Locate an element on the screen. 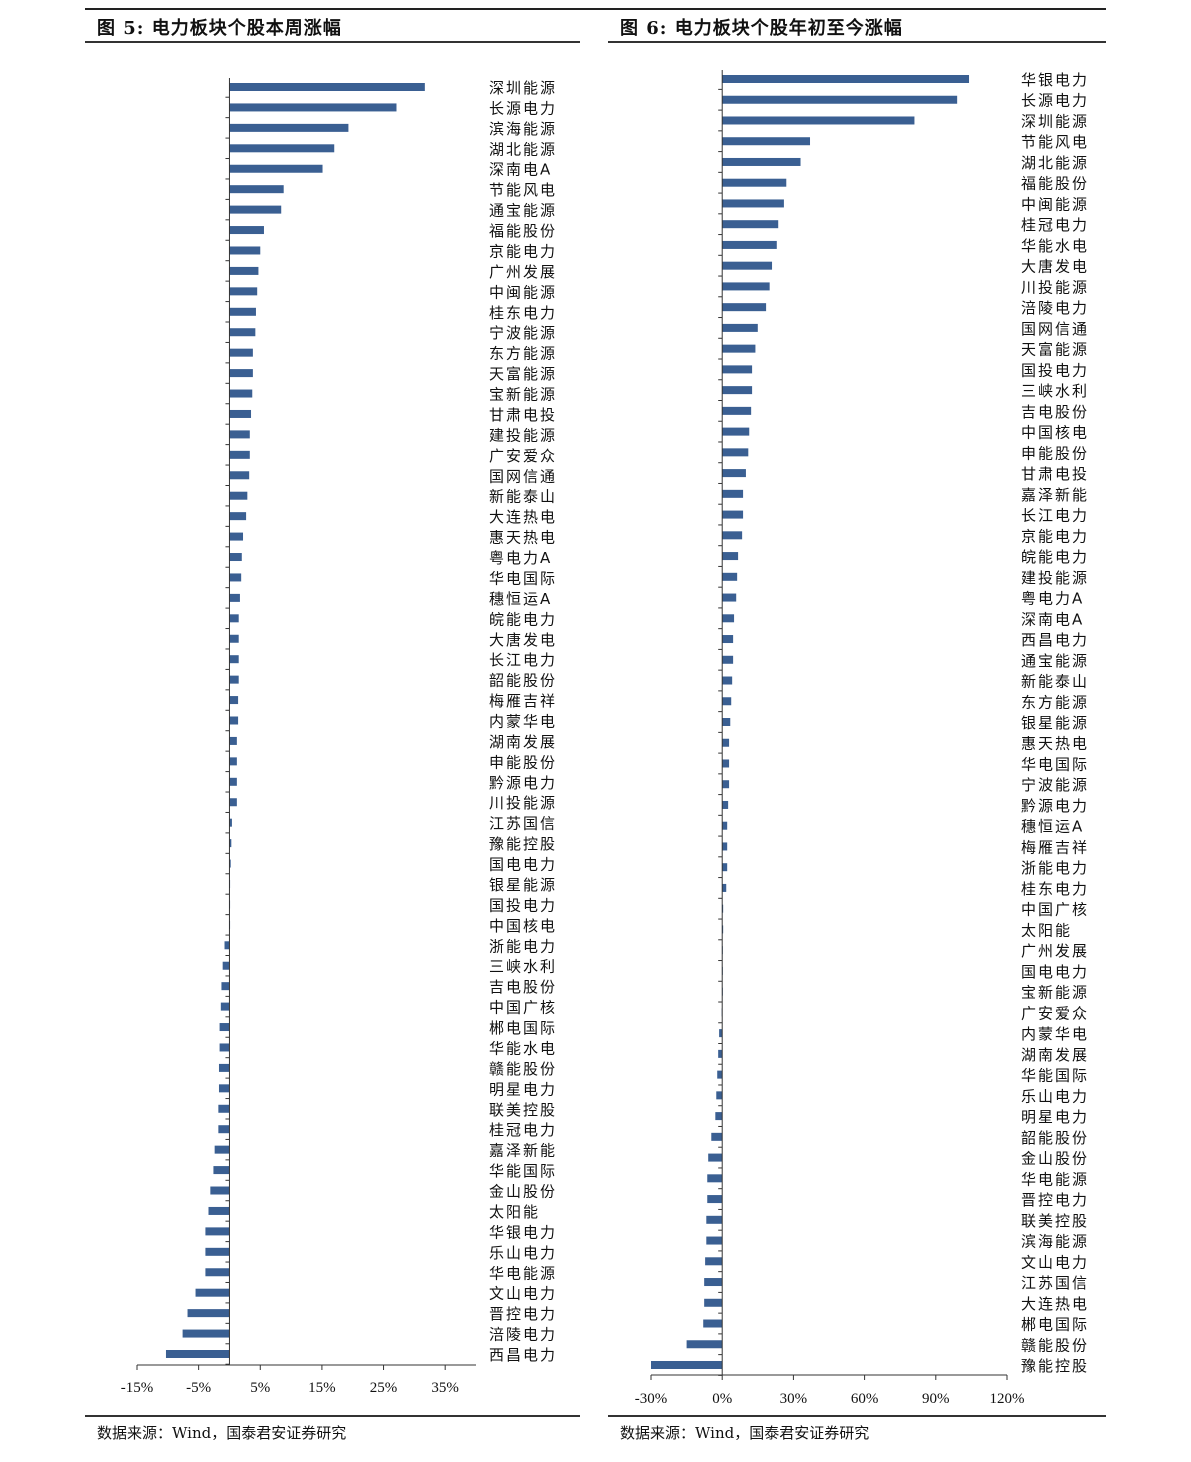  figure-5-source: 数据来源：Wind，国泰君安证券研究 is located at coordinates (222, 1433).